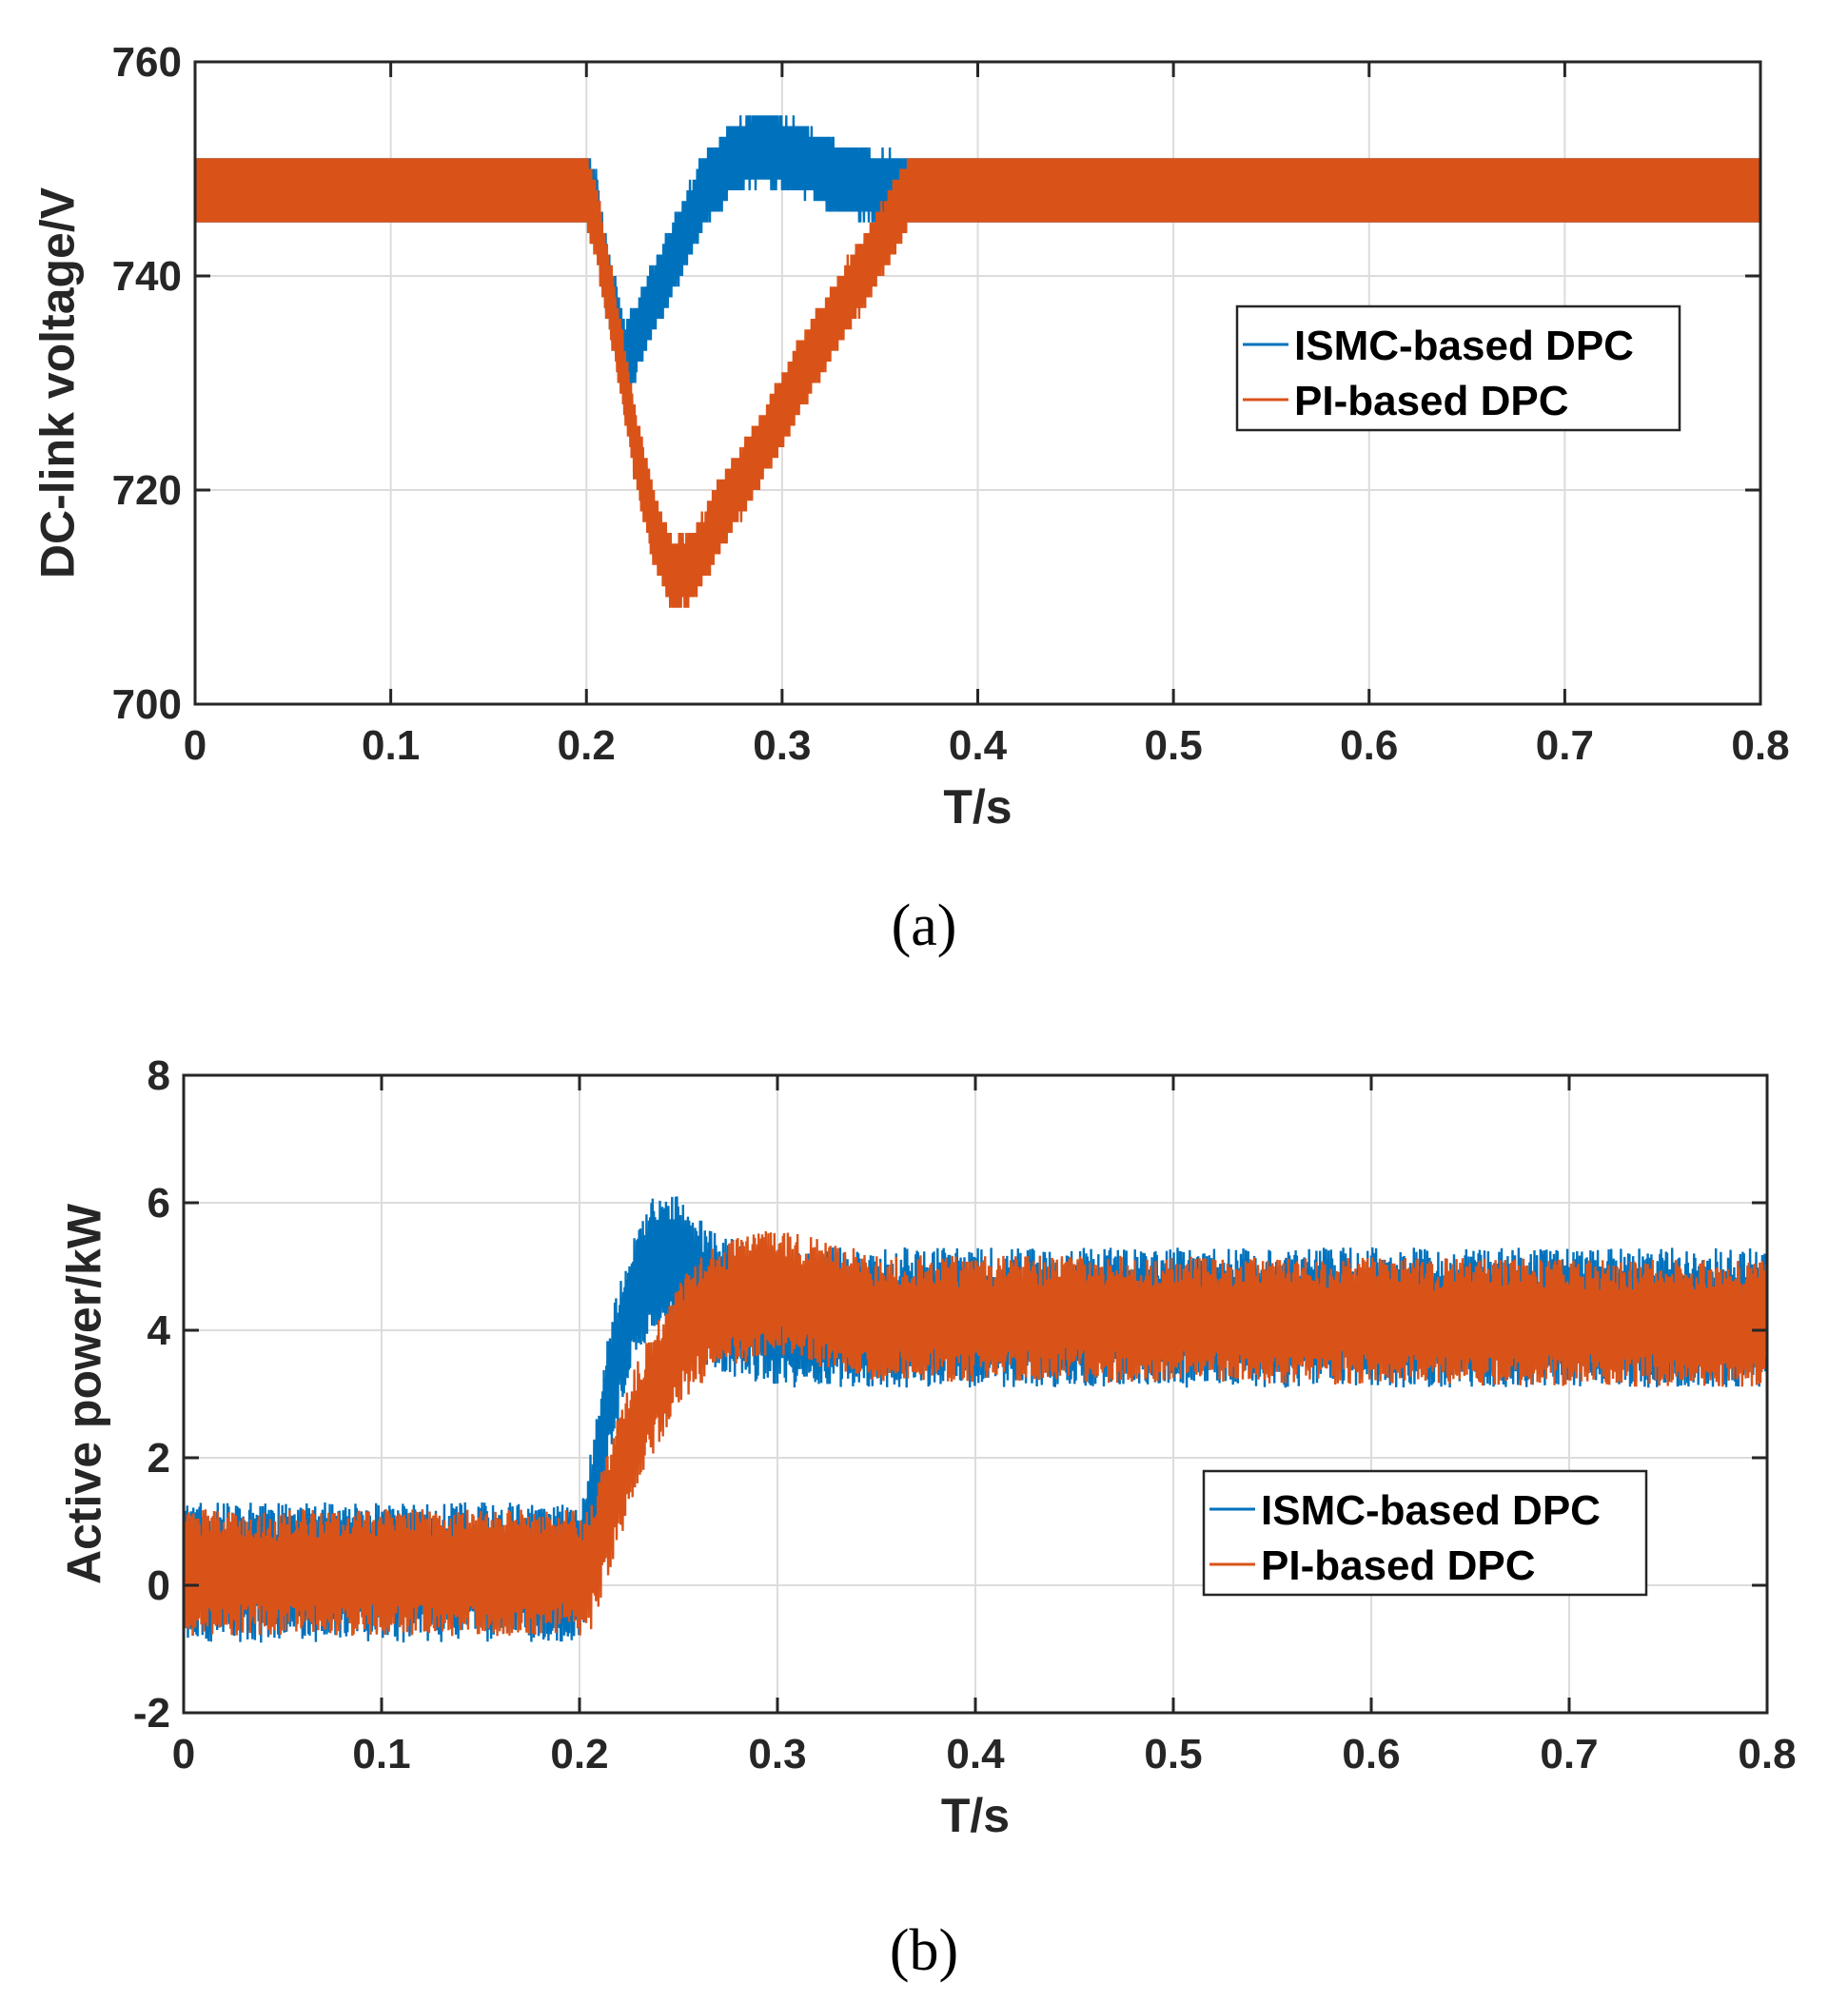 The width and height of the screenshot is (1848, 2003). I want to click on x-axis-label-a: T/s, so click(978, 807).